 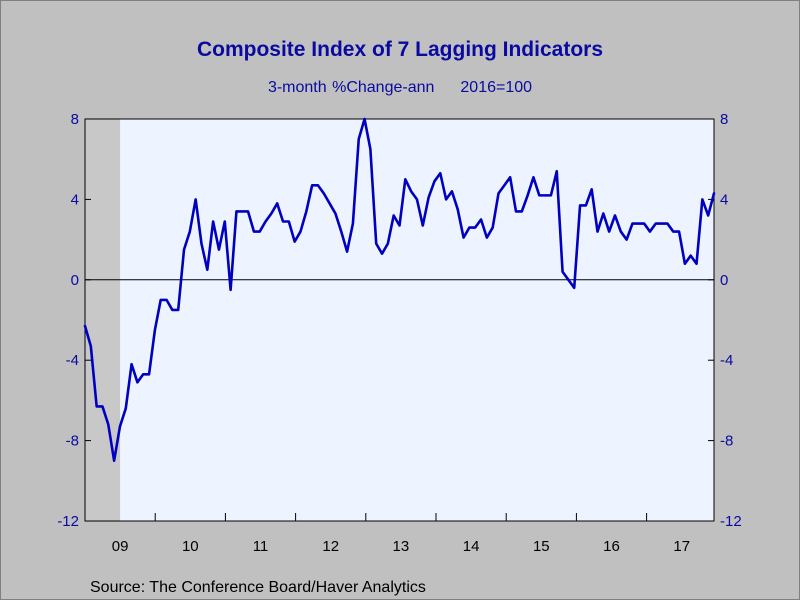 I want to click on x-tick-label: 14, so click(x=471, y=546).